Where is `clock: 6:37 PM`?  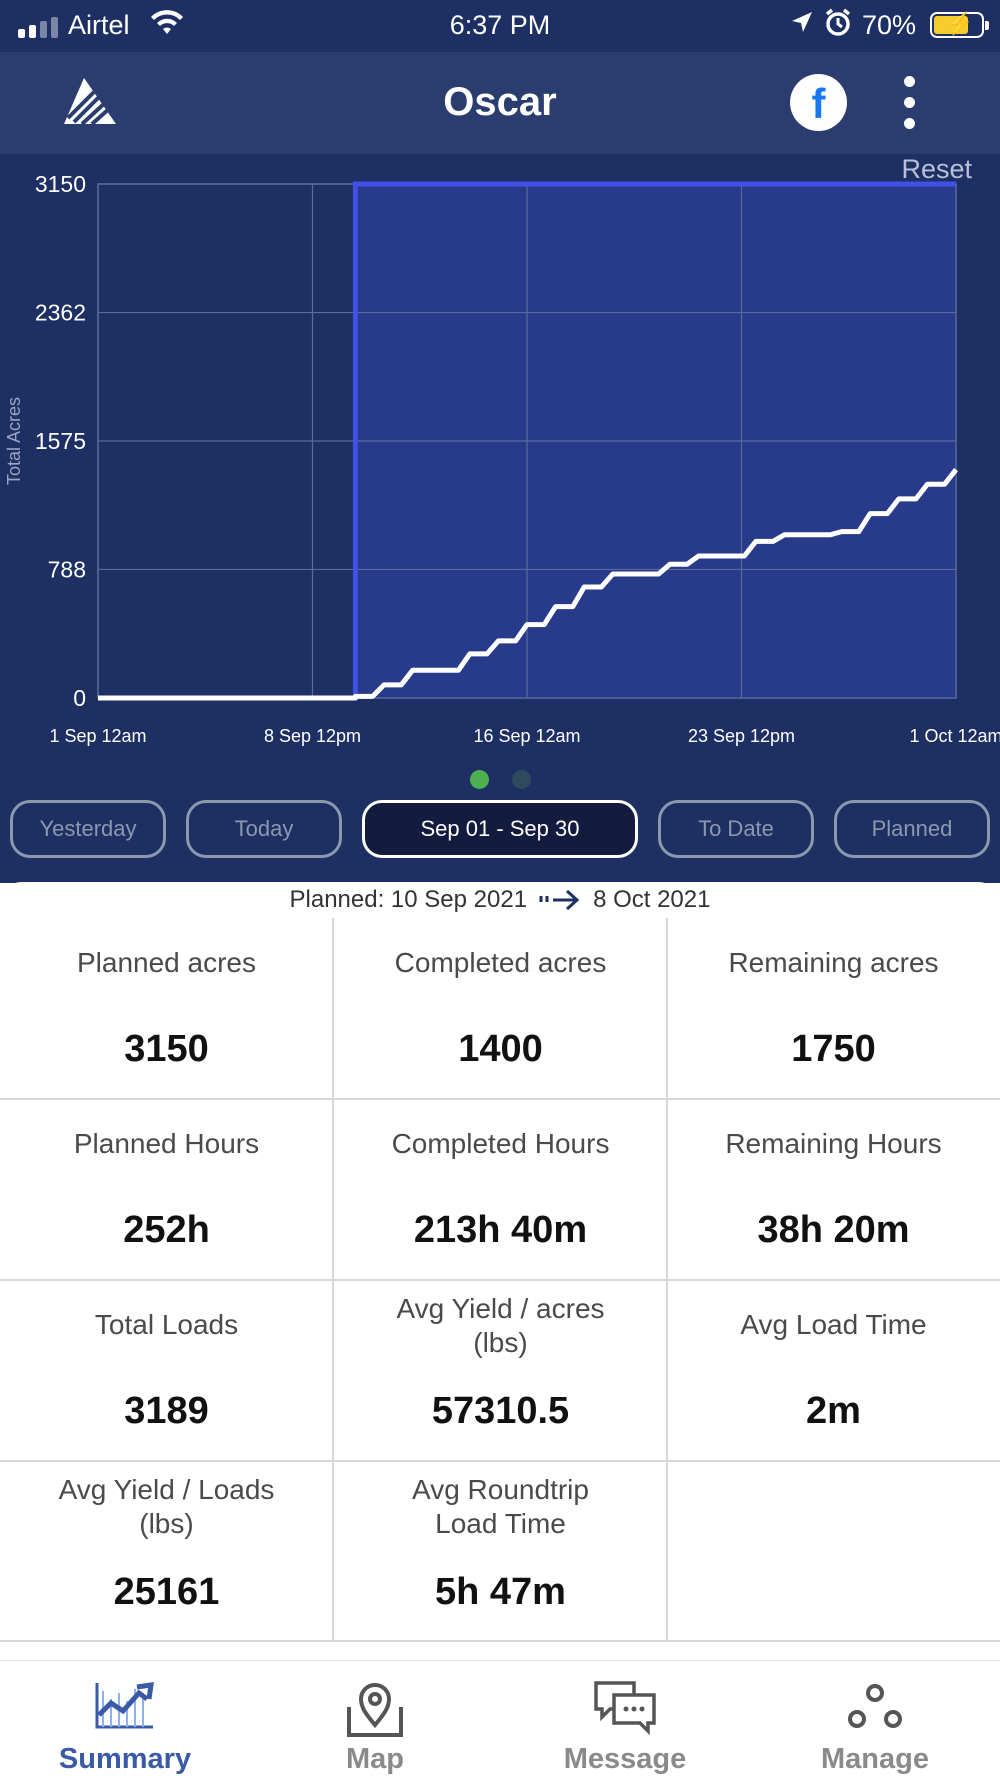
clock: 6:37 PM is located at coordinates (500, 25).